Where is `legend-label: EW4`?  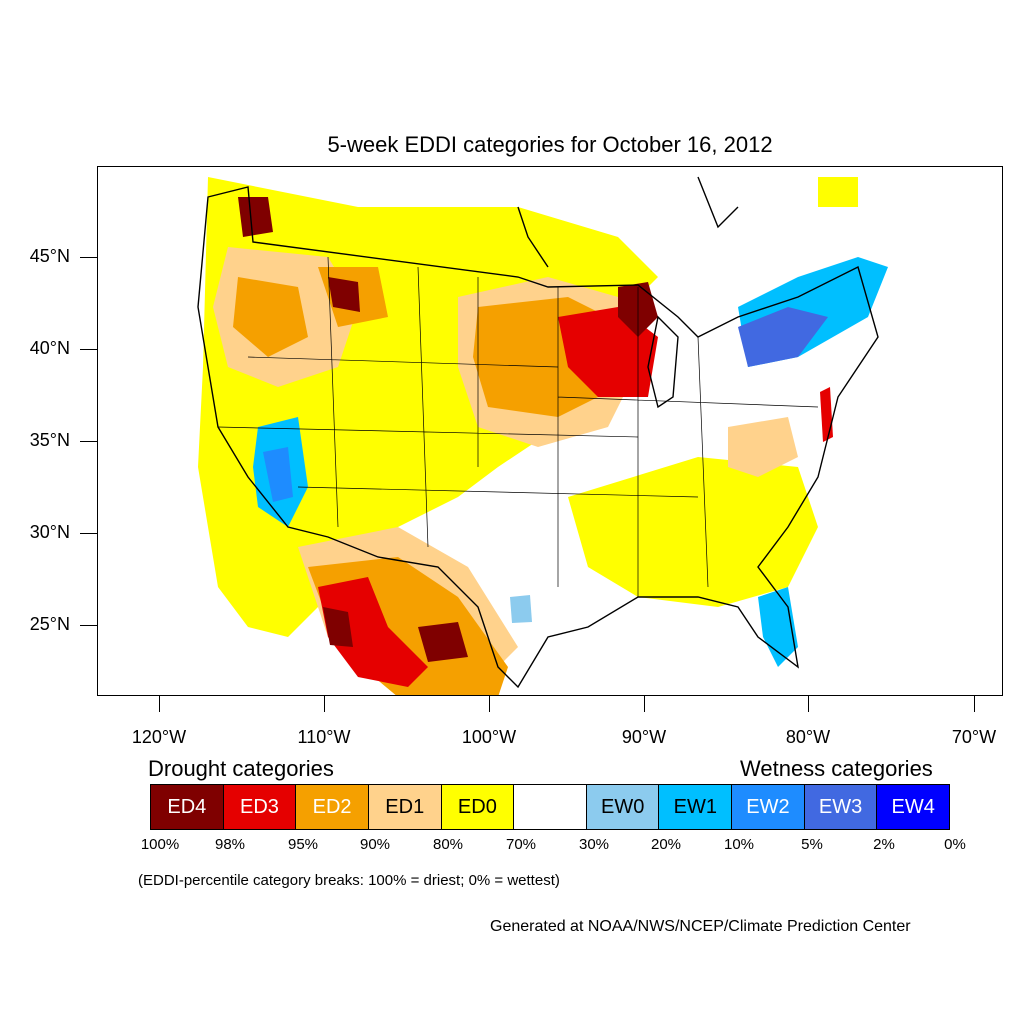 legend-label: EW4 is located at coordinates (913, 806).